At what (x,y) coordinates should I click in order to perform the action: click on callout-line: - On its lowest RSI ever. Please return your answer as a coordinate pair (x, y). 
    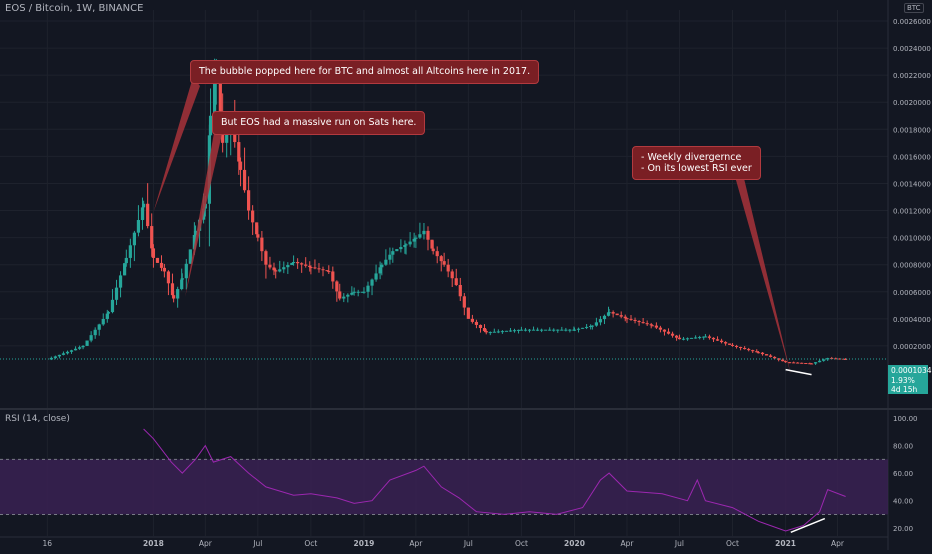
    Looking at the image, I should click on (696, 168).